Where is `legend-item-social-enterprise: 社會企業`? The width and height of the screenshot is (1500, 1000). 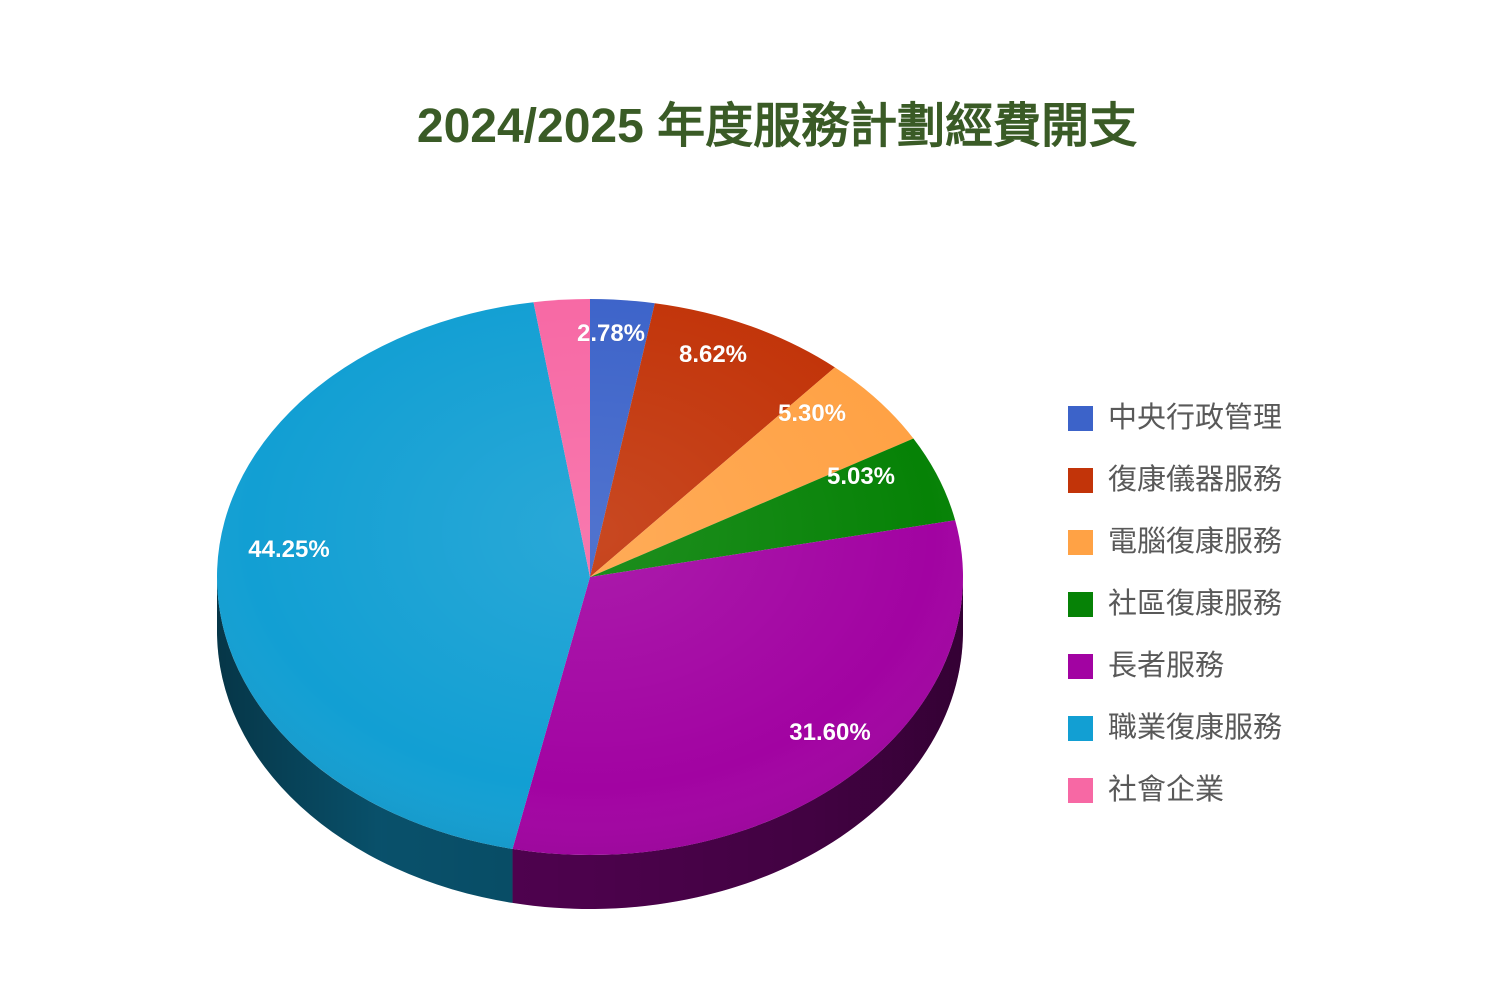 legend-item-social-enterprise: 社會企業 is located at coordinates (1175, 790).